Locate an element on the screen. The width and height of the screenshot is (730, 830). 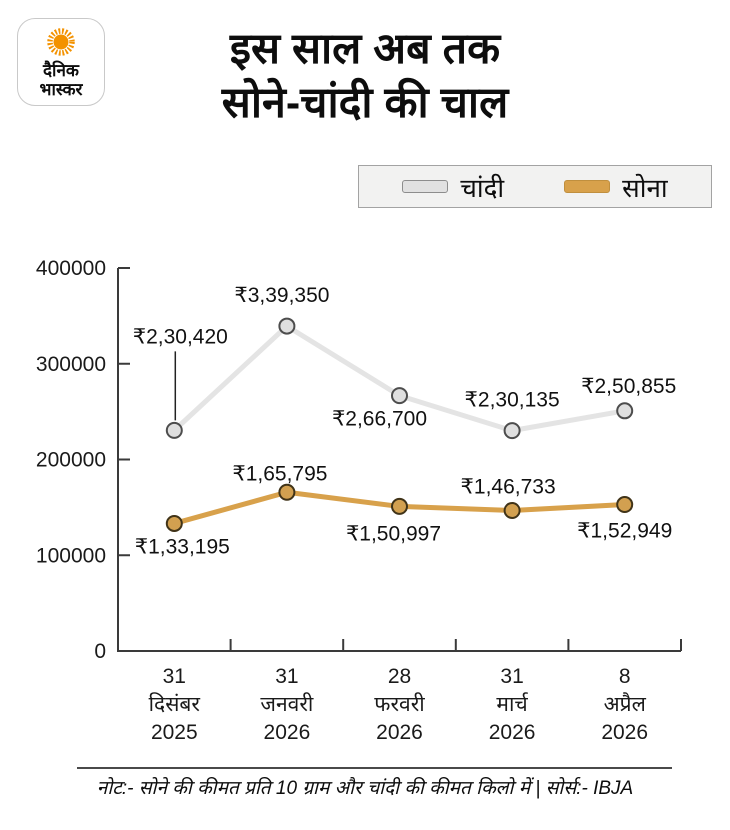
chart-title-line1: इस साल अब तक is located at coordinates (365, 49).